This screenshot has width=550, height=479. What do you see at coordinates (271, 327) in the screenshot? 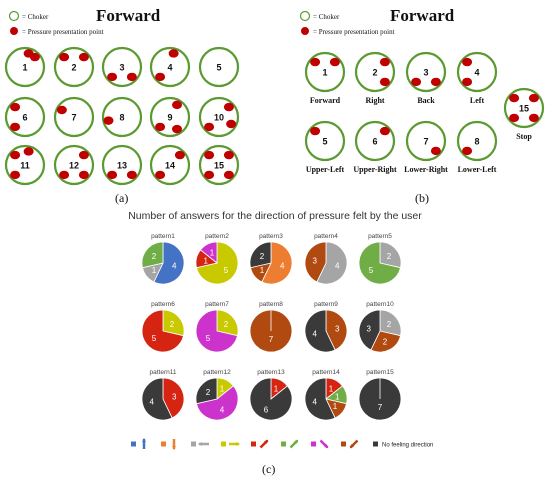
I see `pie-pattern8: pattern8 7` at bounding box center [271, 327].